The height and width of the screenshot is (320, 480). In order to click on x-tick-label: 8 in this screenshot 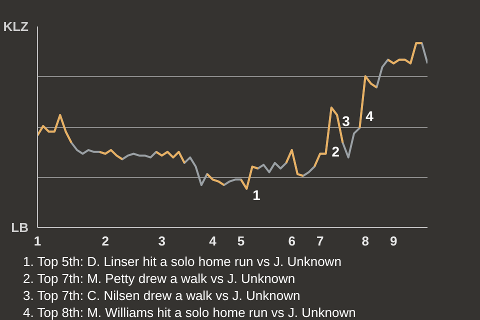, I will do `click(365, 241)`.